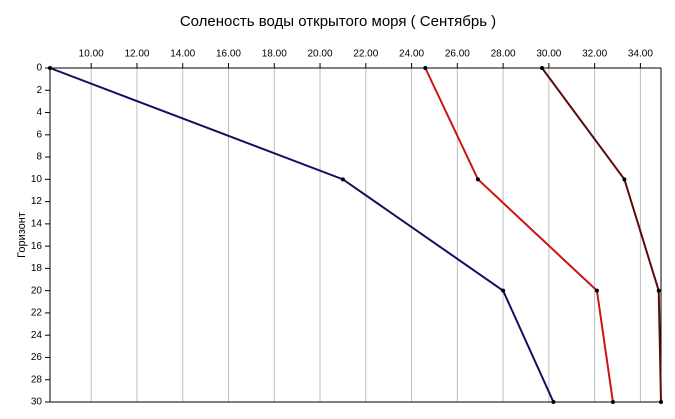 The image size is (675, 419). I want to click on x-tick-label: 14.00, so click(182, 54).